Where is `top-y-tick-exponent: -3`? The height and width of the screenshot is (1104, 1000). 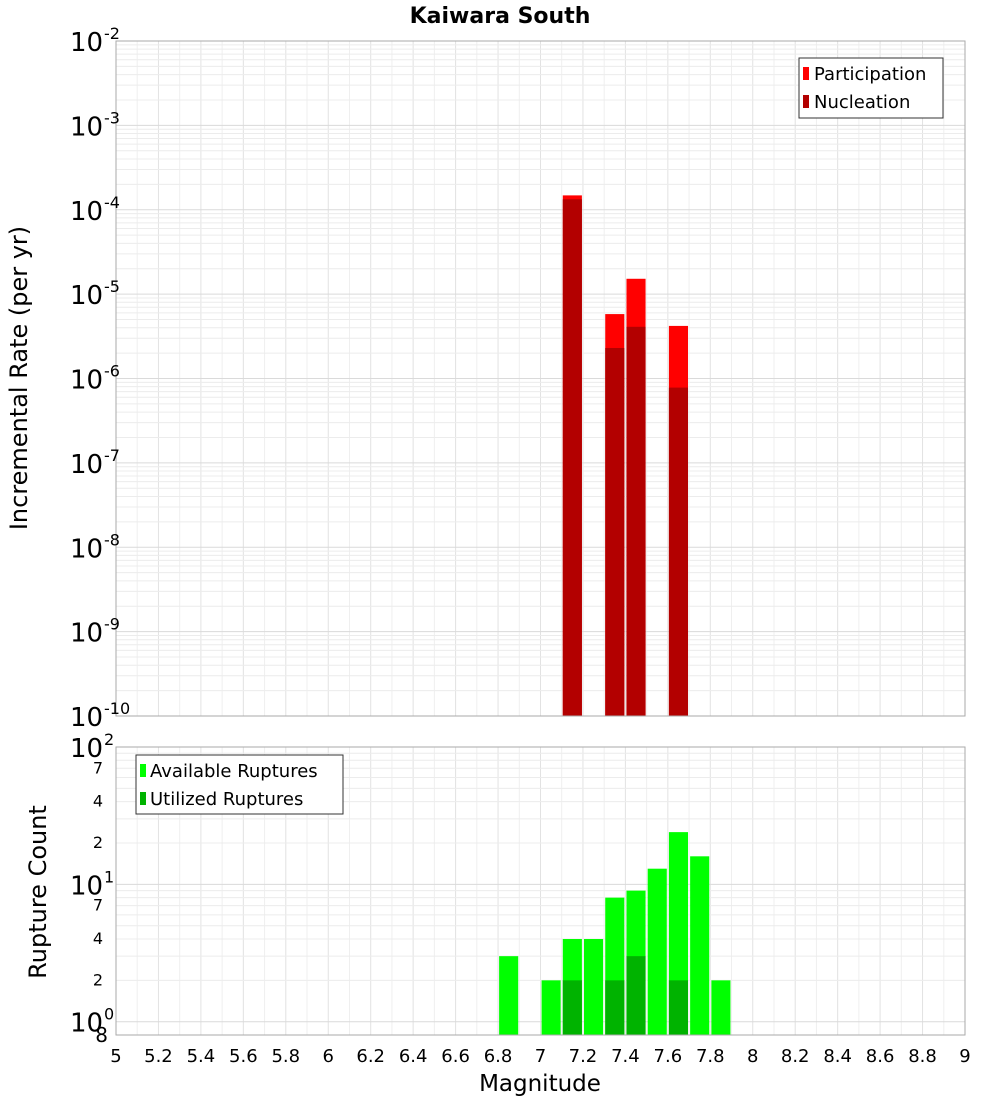 top-y-tick-exponent: -3 is located at coordinates (112, 117).